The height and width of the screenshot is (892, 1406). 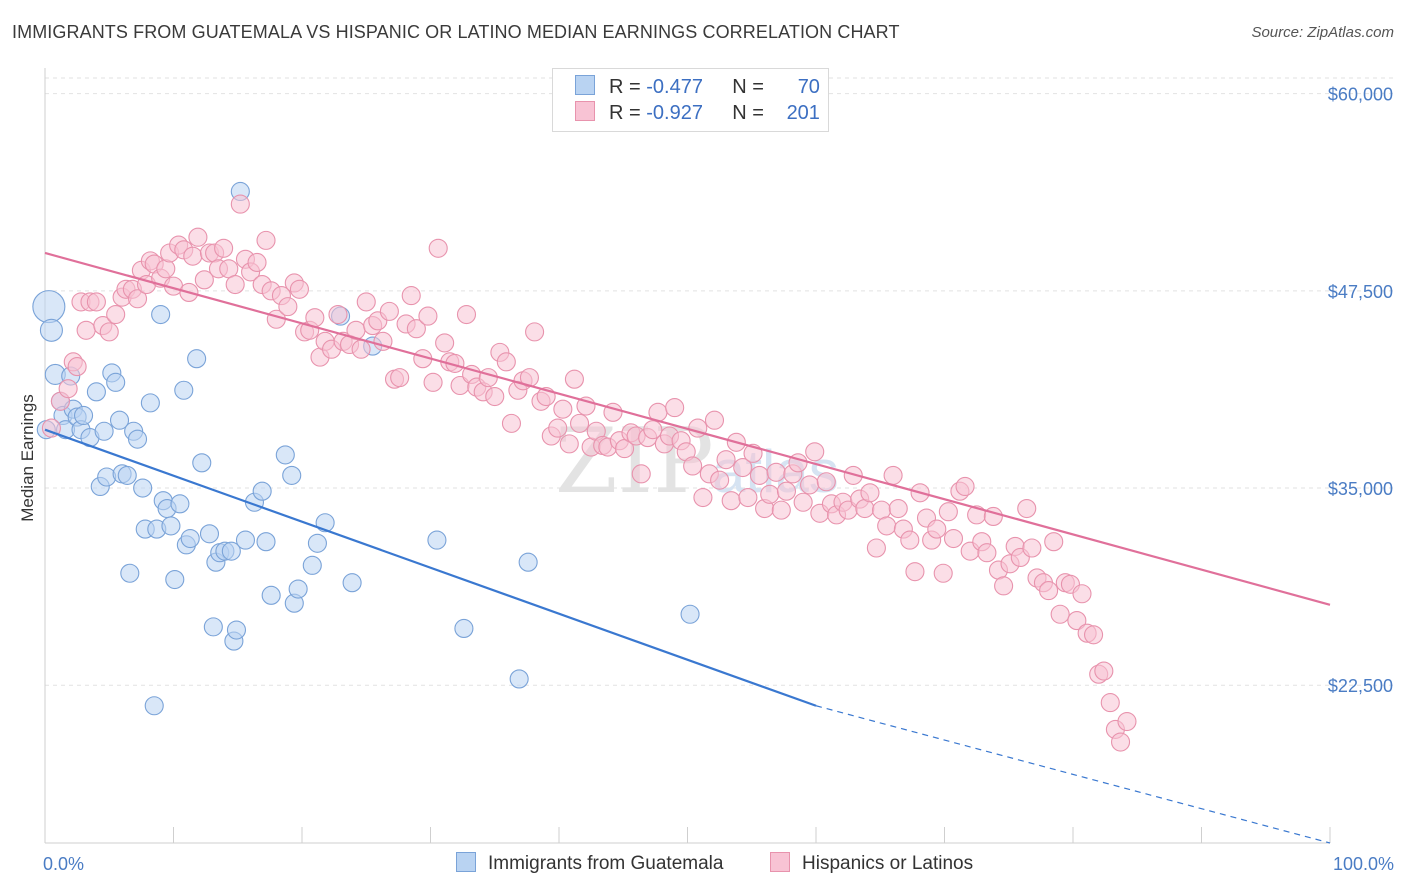 What do you see at coordinates (1360, 95) in the screenshot?
I see `y-tick-label-0: $60,000` at bounding box center [1360, 95].